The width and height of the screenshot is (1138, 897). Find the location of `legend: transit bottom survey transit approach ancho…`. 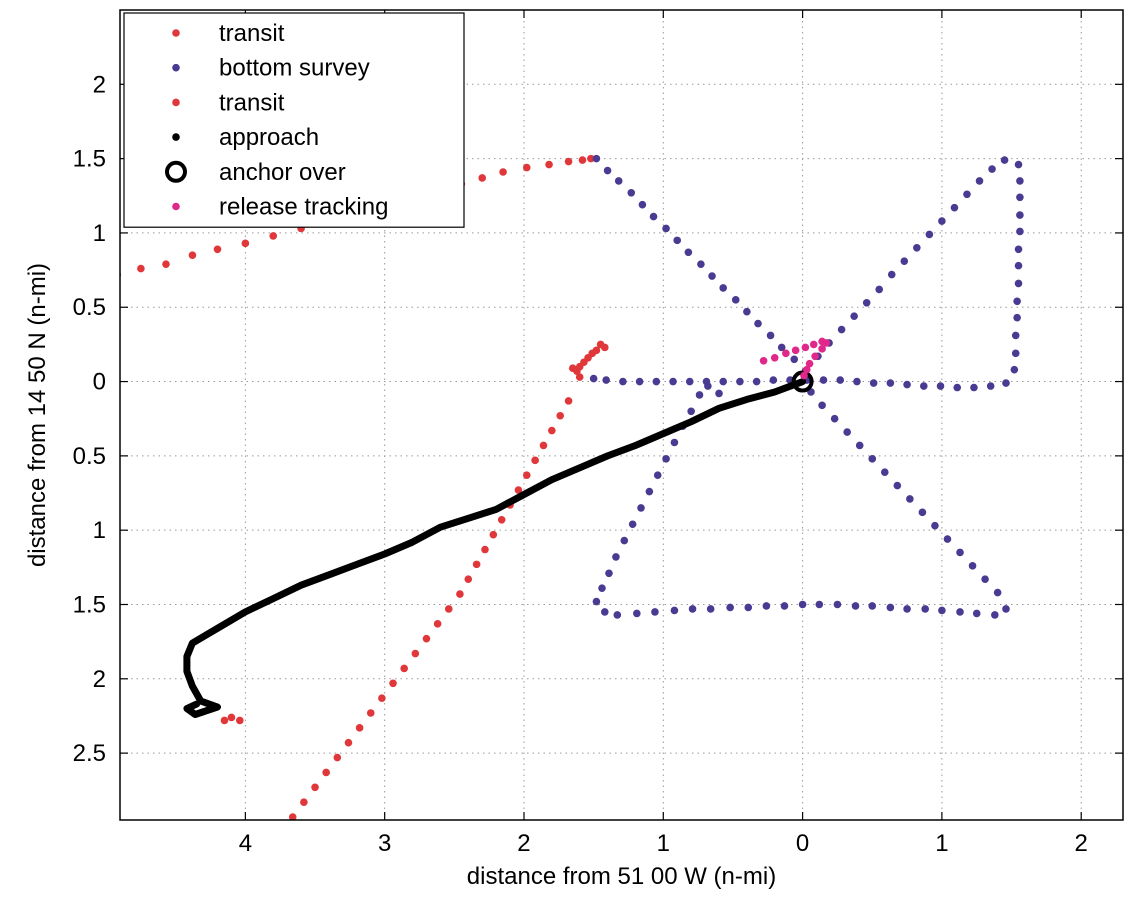

legend: transit bottom survey transit approach ancho… is located at coordinates (294, 120).